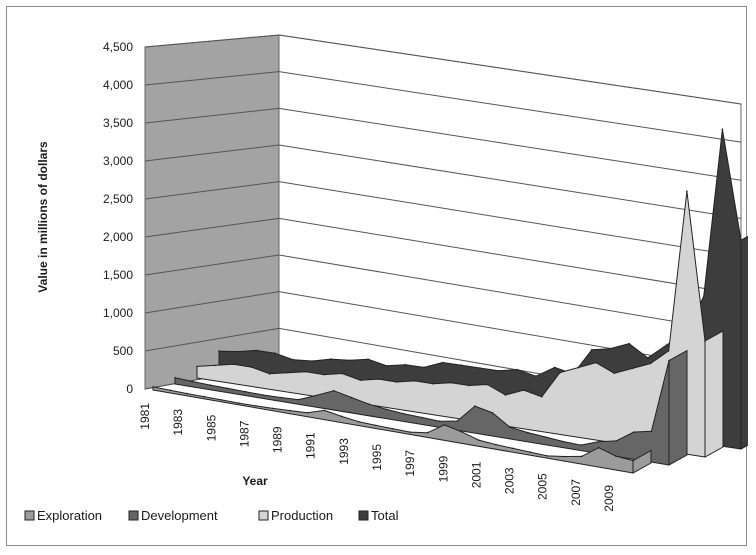 Image resolution: width=756 pixels, height=555 pixels. I want to click on data-point-total-1999, so click(554, 367).